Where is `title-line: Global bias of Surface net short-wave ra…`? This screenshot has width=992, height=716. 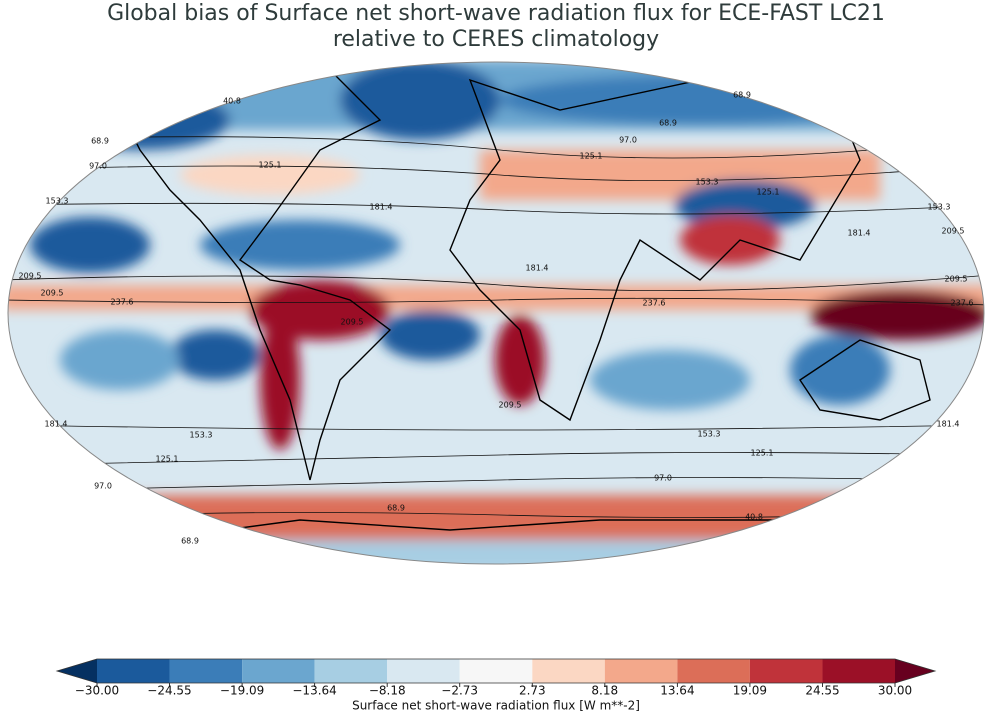
title-line: Global bias of Surface net short-wave ra… is located at coordinates (496, 13).